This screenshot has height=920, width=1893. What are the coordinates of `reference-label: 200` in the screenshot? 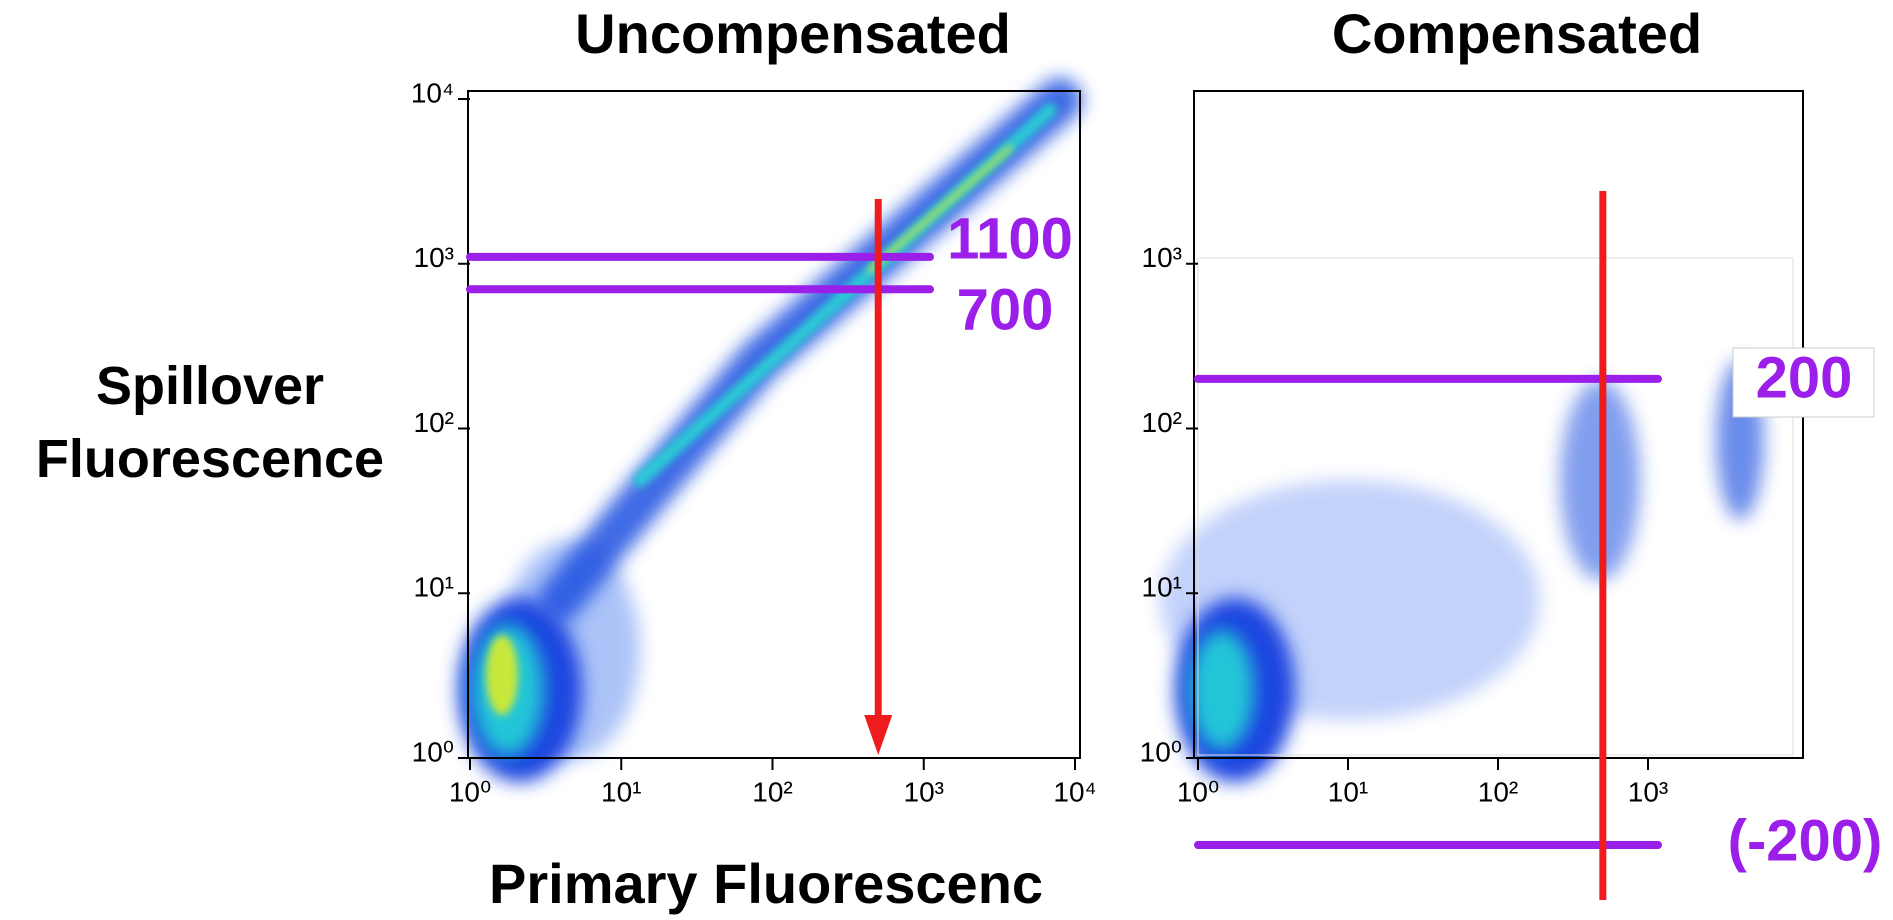 It's located at (1804, 377).